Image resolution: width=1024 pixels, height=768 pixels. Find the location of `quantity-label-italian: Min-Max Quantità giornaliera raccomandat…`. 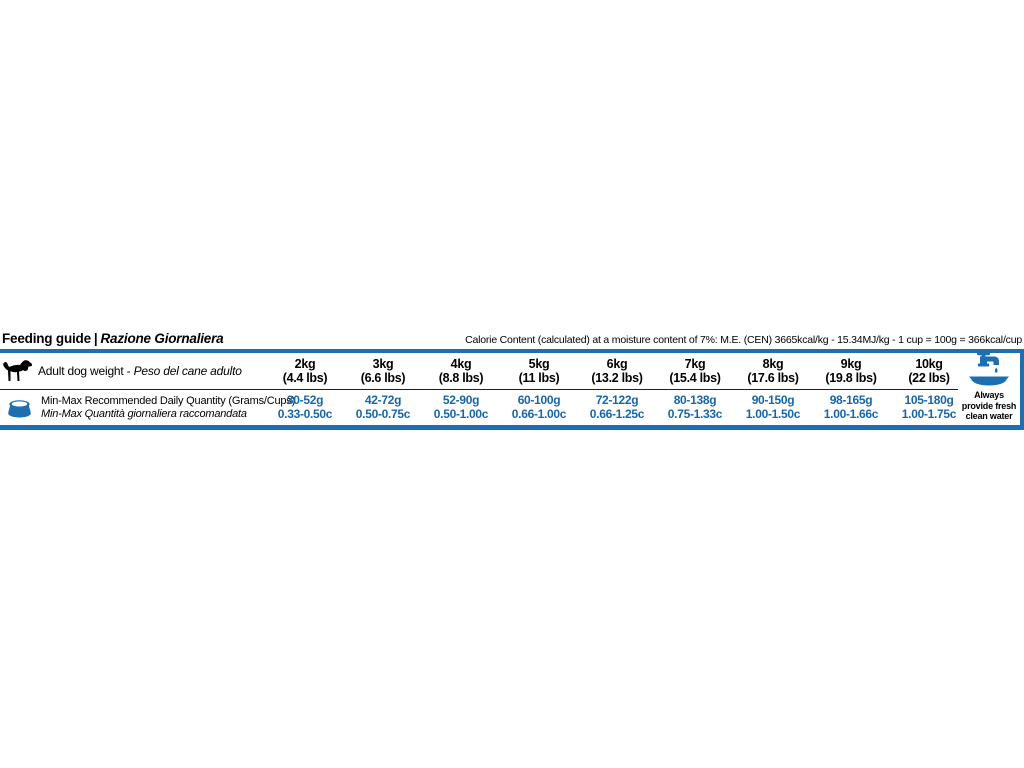

quantity-label-italian: Min-Max Quantità giornaliera raccomandat… is located at coordinates (144, 413).